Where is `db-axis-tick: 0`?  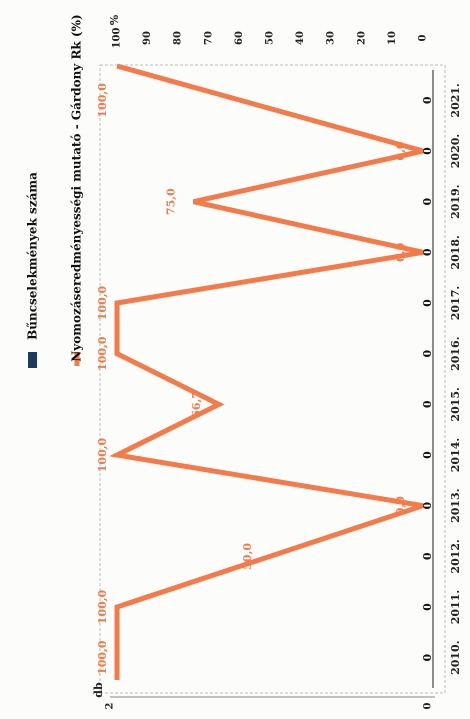 db-axis-tick: 0 is located at coordinates (428, 705).